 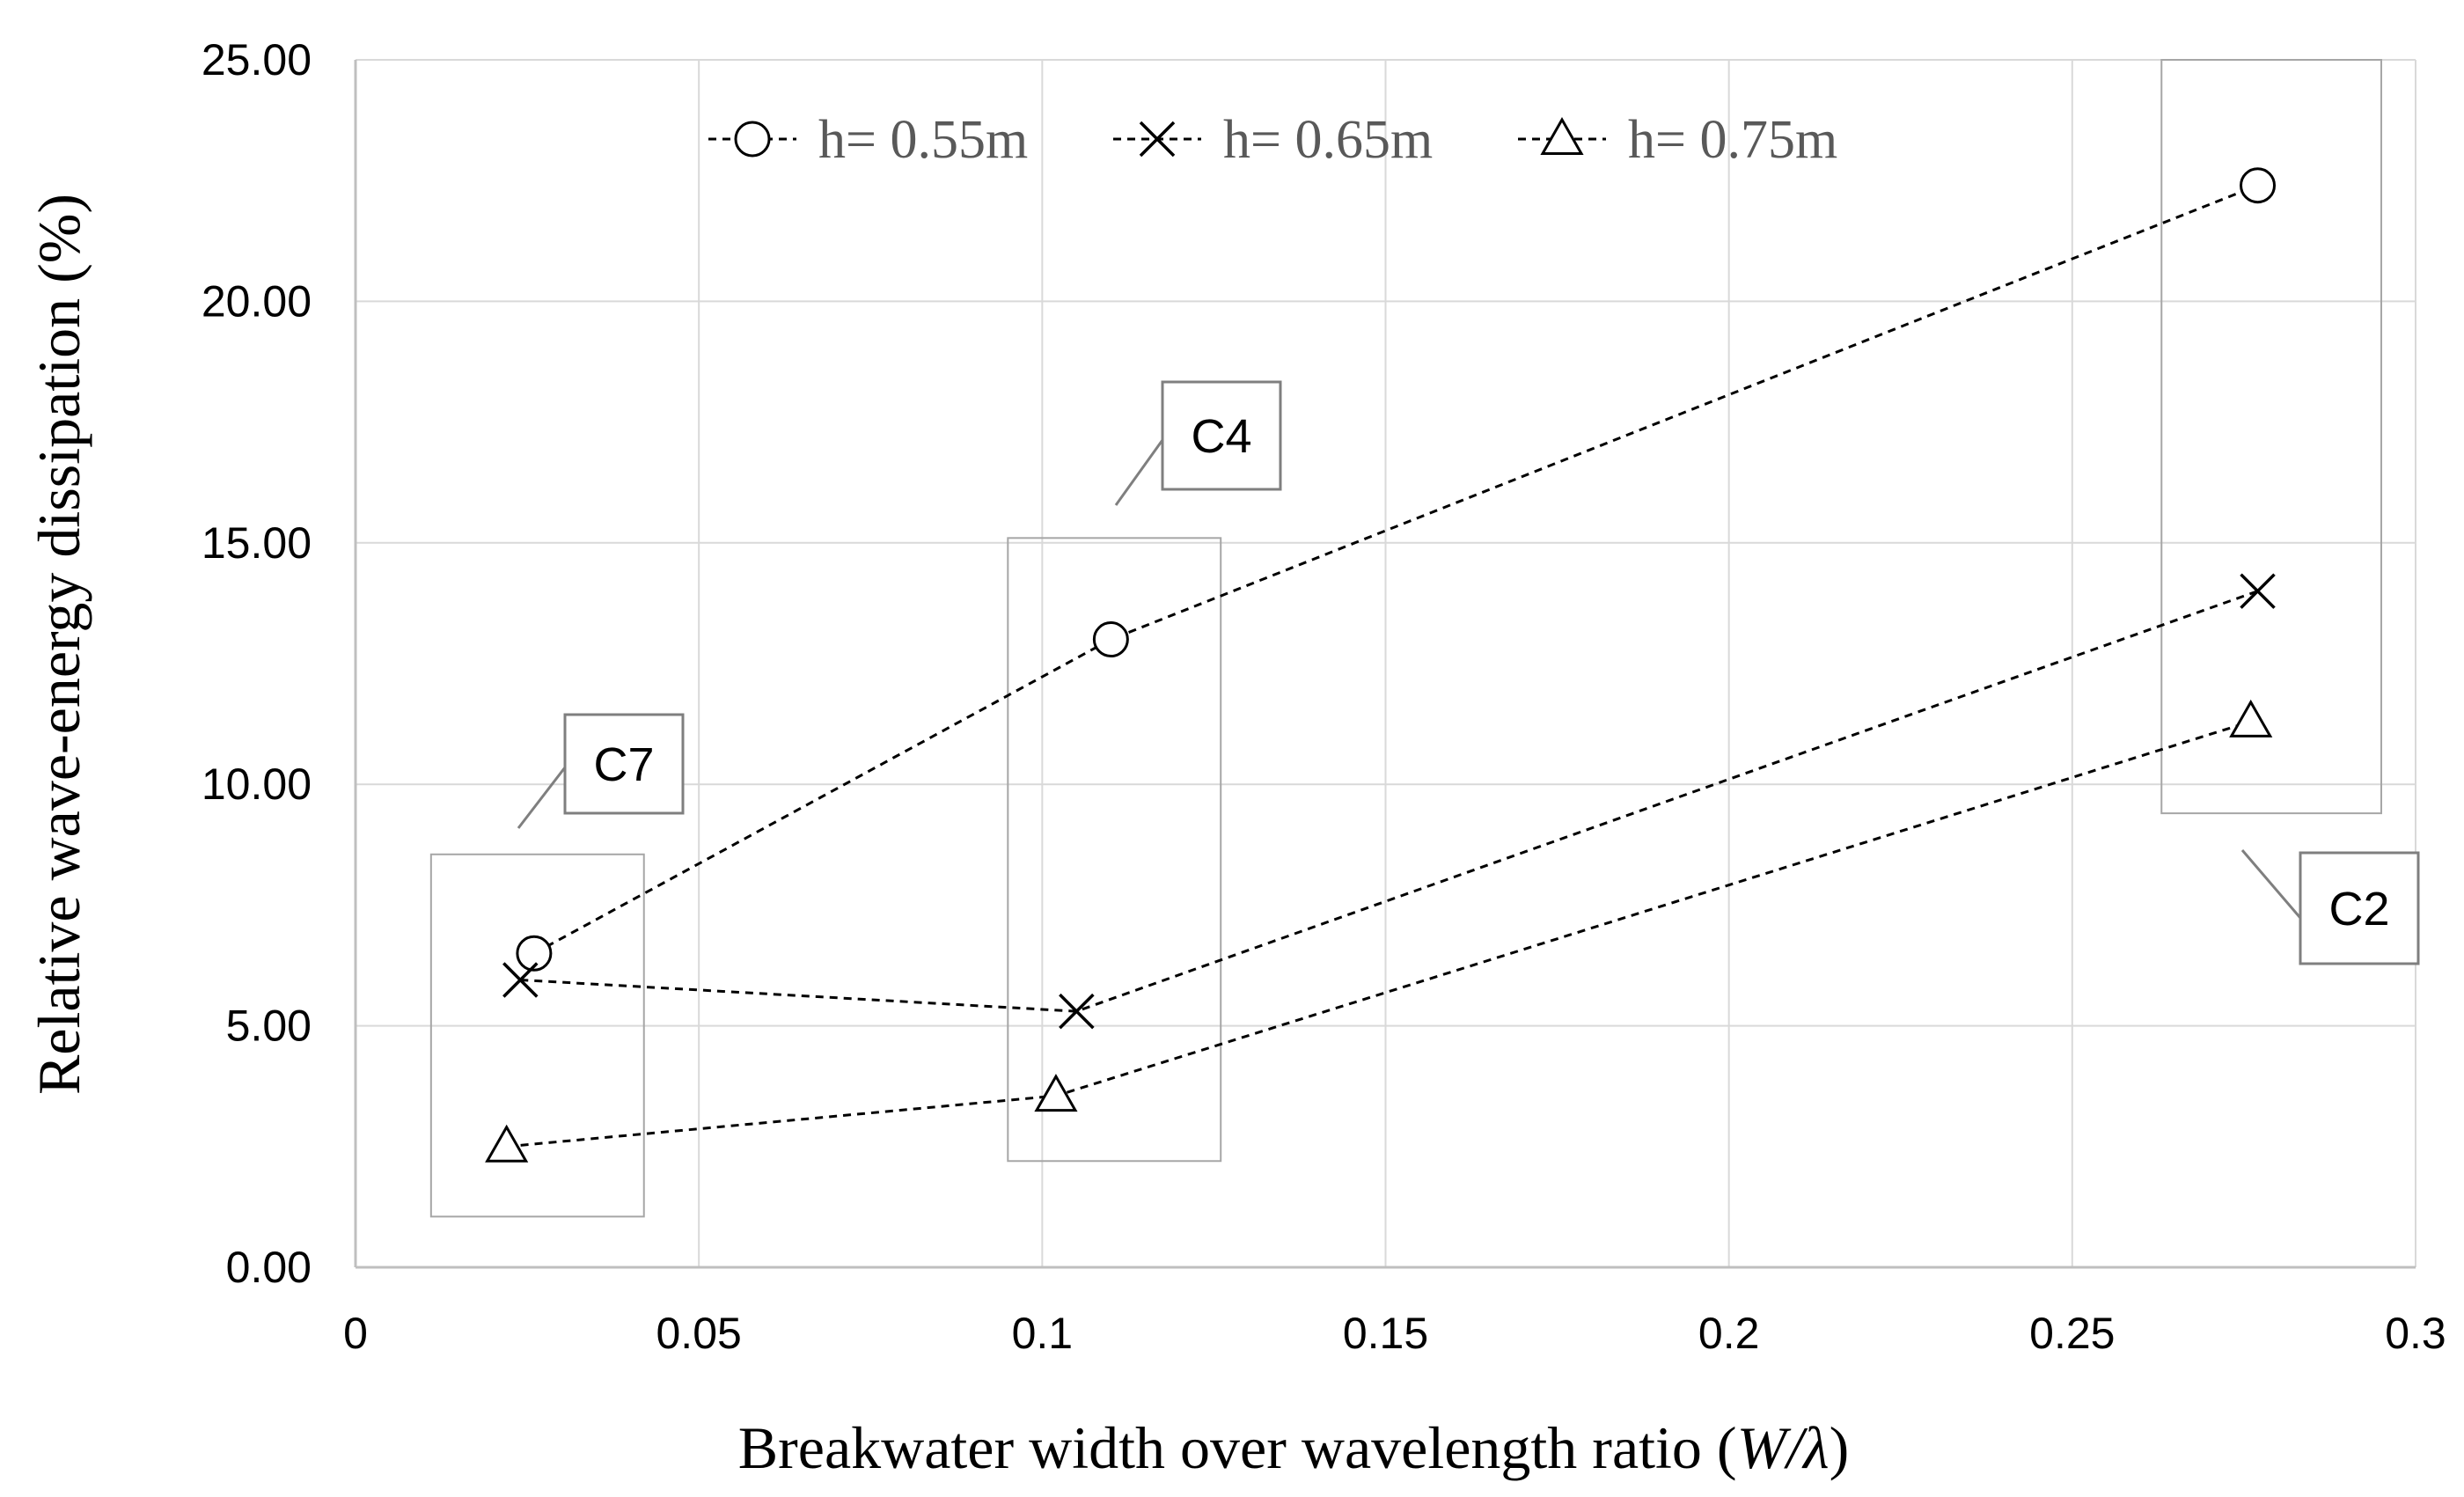 I want to click on callout-label: C7, so click(x=624, y=764).